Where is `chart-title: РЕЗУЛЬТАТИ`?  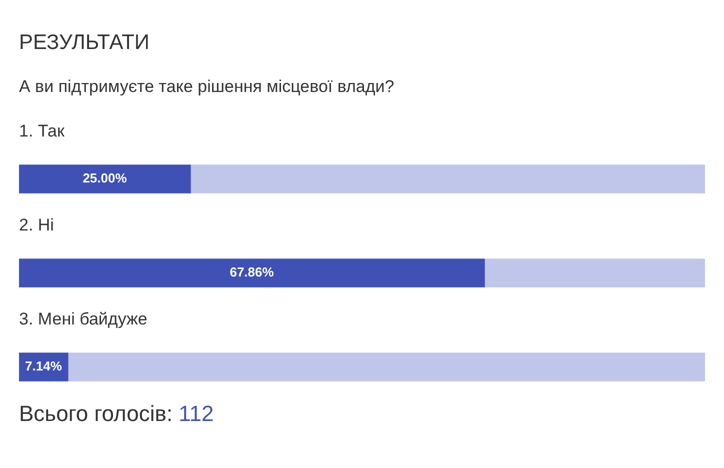 chart-title: РЕЗУЛЬТАТИ is located at coordinates (84, 43).